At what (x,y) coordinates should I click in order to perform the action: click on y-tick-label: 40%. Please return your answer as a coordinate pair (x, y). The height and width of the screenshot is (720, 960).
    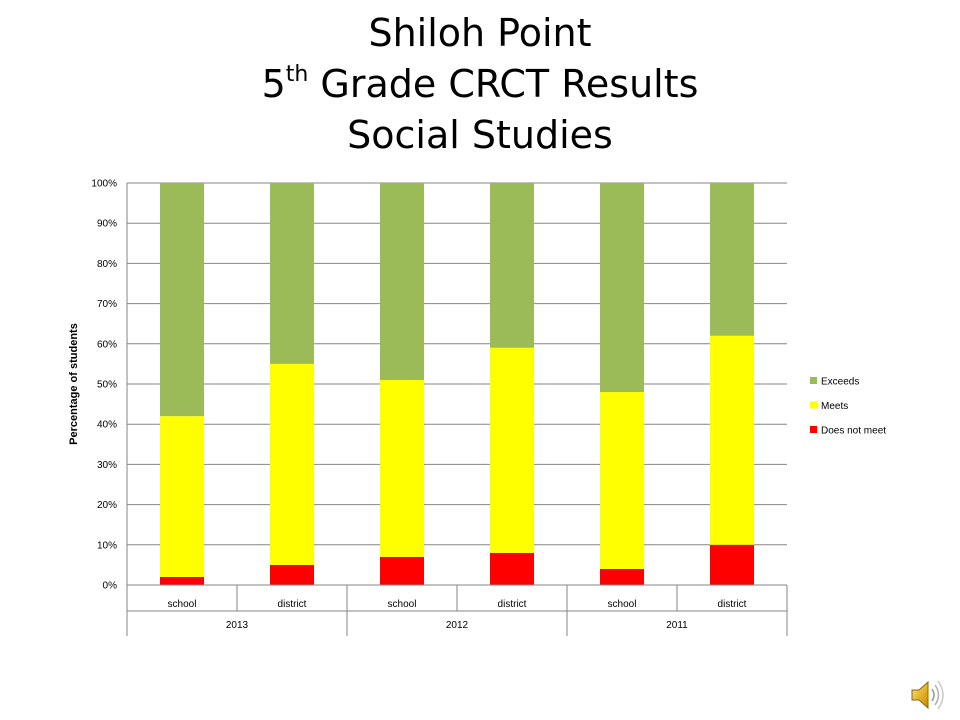
    Looking at the image, I should click on (107, 425).